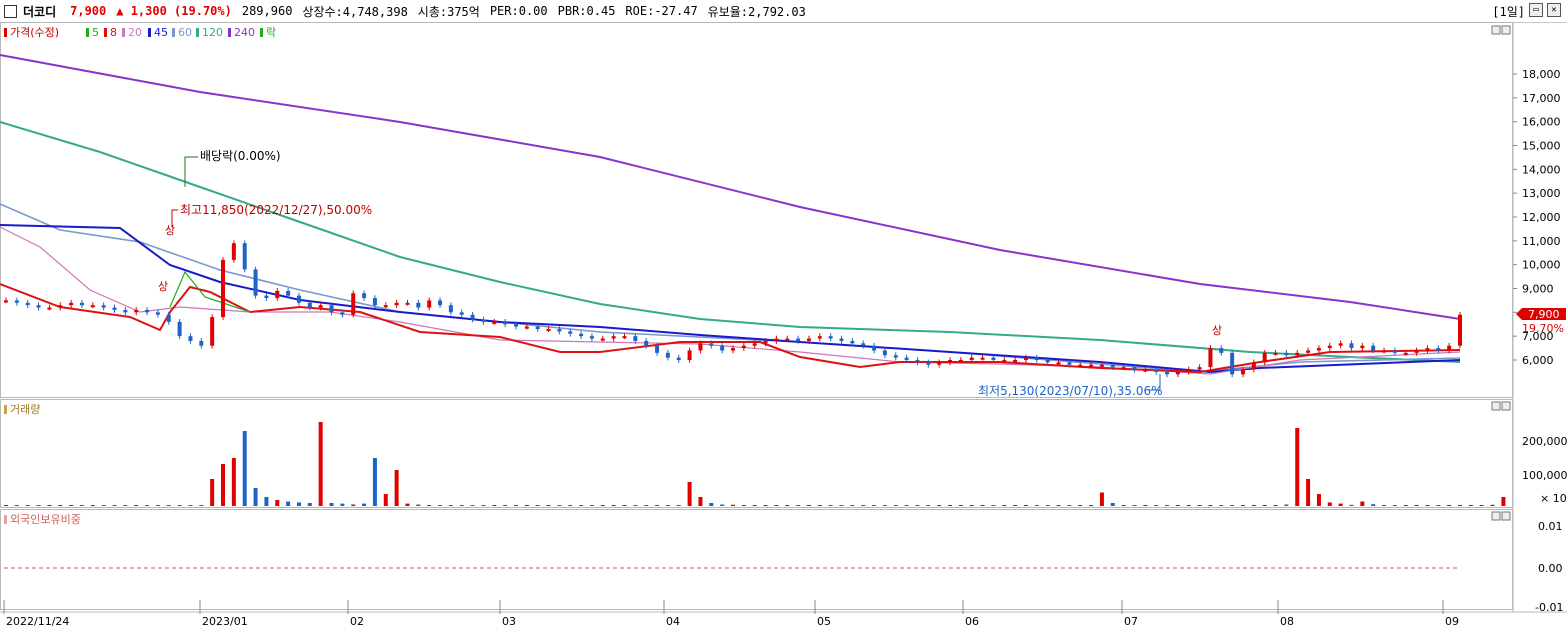 The width and height of the screenshot is (1567, 630). Describe the element at coordinates (37, 621) in the screenshot. I see `date-tick-label: 2022/11/24` at that location.